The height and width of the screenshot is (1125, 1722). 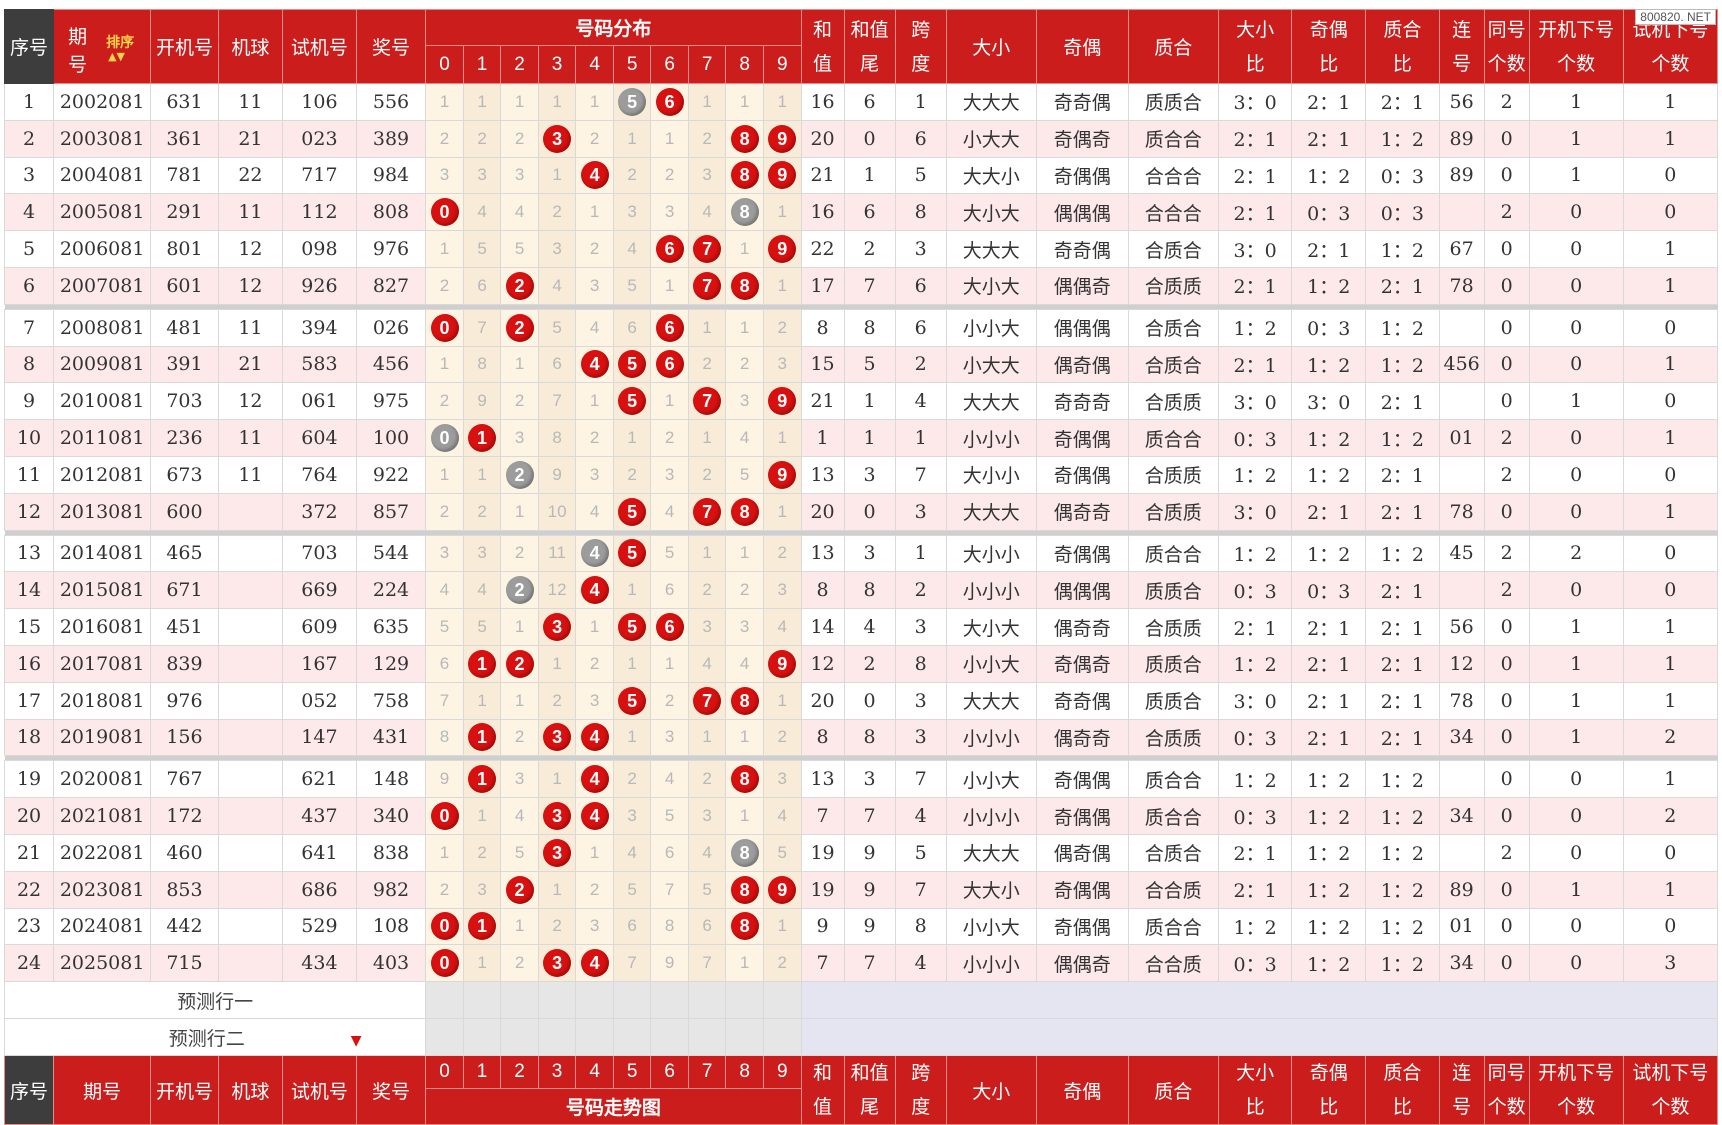 I want to click on number-ball: 3, so click(x=557, y=852).